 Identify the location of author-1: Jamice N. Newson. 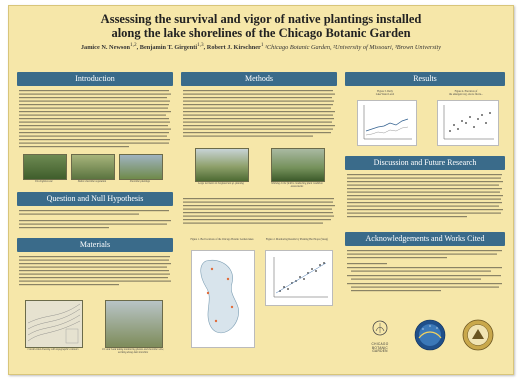
(105, 47).